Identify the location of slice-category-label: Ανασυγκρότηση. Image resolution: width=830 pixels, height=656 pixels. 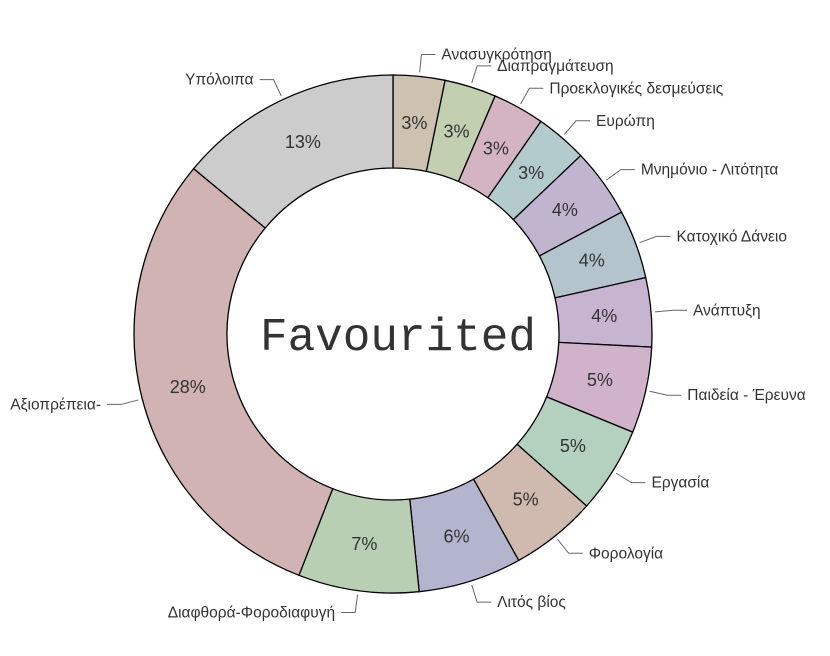
(496, 54).